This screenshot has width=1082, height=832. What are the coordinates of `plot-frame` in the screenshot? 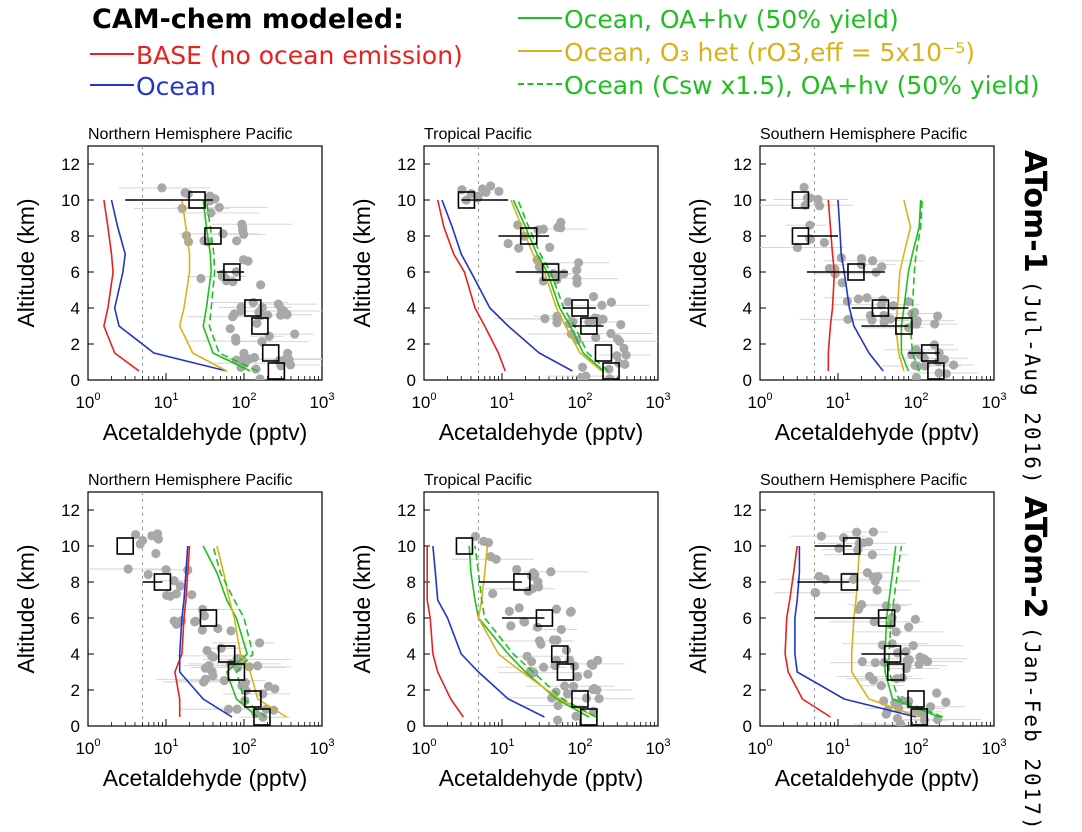 It's located at (877, 609).